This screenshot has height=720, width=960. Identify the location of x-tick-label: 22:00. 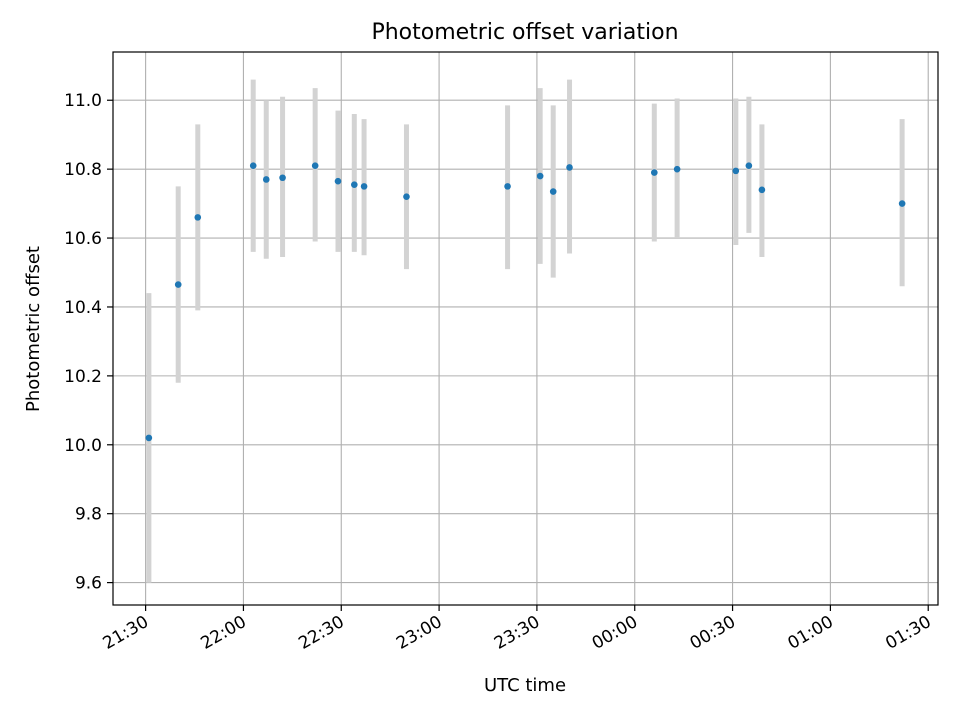
(223, 633).